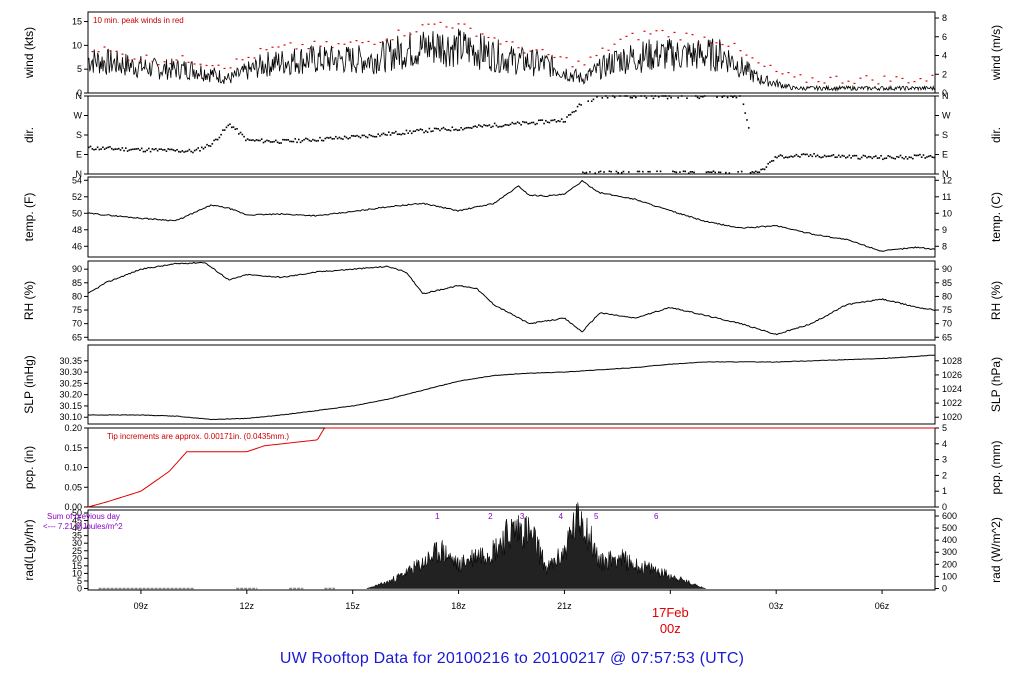 The width and height of the screenshot is (1024, 700). Describe the element at coordinates (944, 230) in the screenshot. I see `temp-right-tick-label: 9` at that location.